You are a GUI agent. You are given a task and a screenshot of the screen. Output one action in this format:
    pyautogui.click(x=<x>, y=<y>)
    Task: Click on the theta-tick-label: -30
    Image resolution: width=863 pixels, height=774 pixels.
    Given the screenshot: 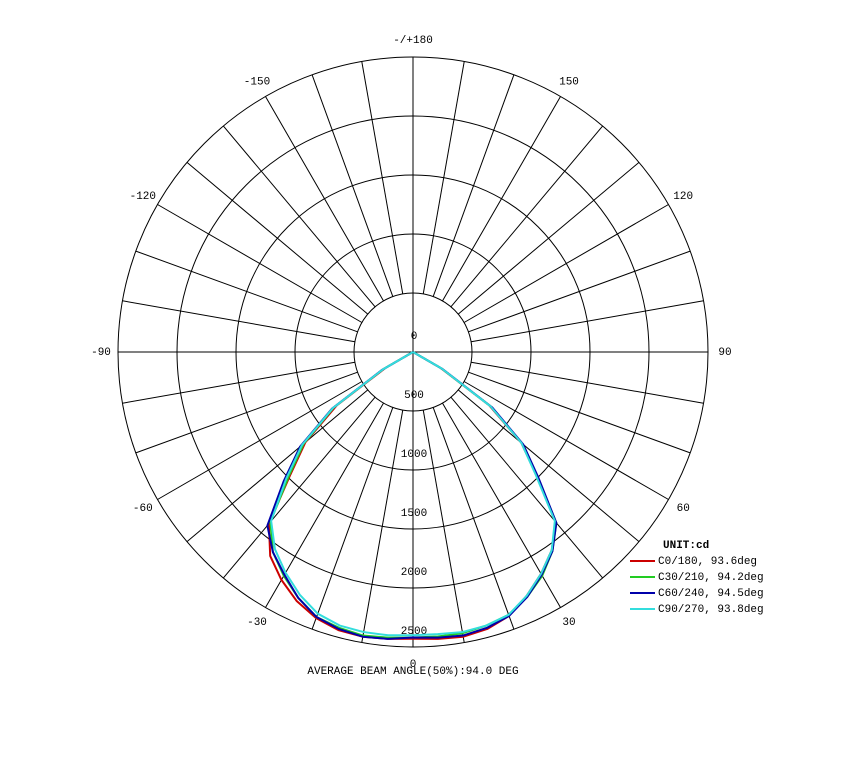 What is the action you would take?
    pyautogui.click(x=257, y=623)
    